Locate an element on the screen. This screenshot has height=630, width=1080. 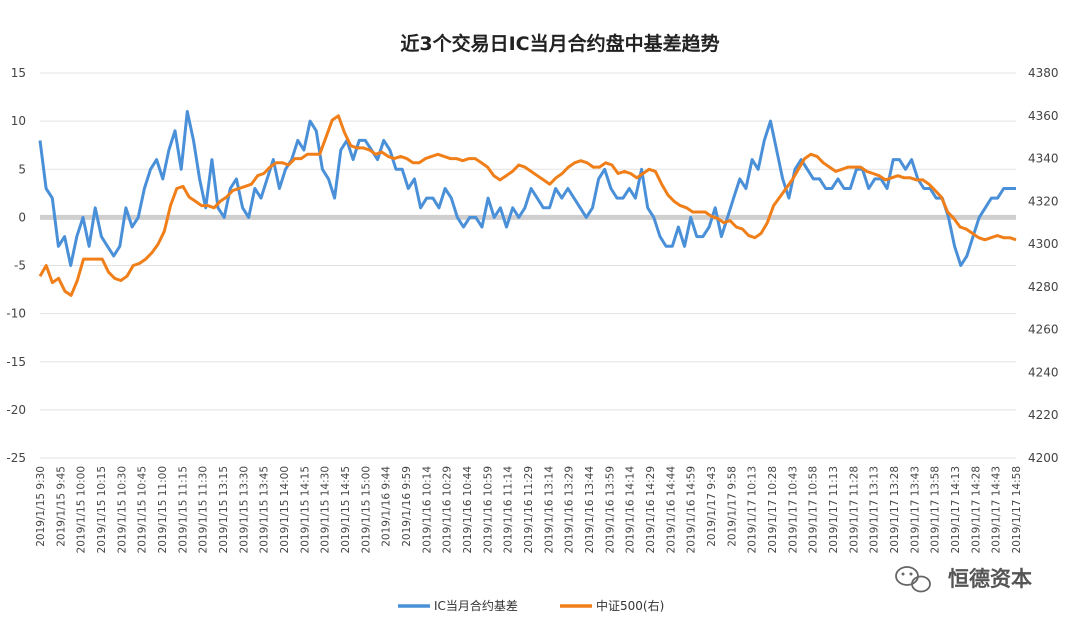
x-tick-label: 2019/1/16 11:14 is located at coordinates (509, 510).